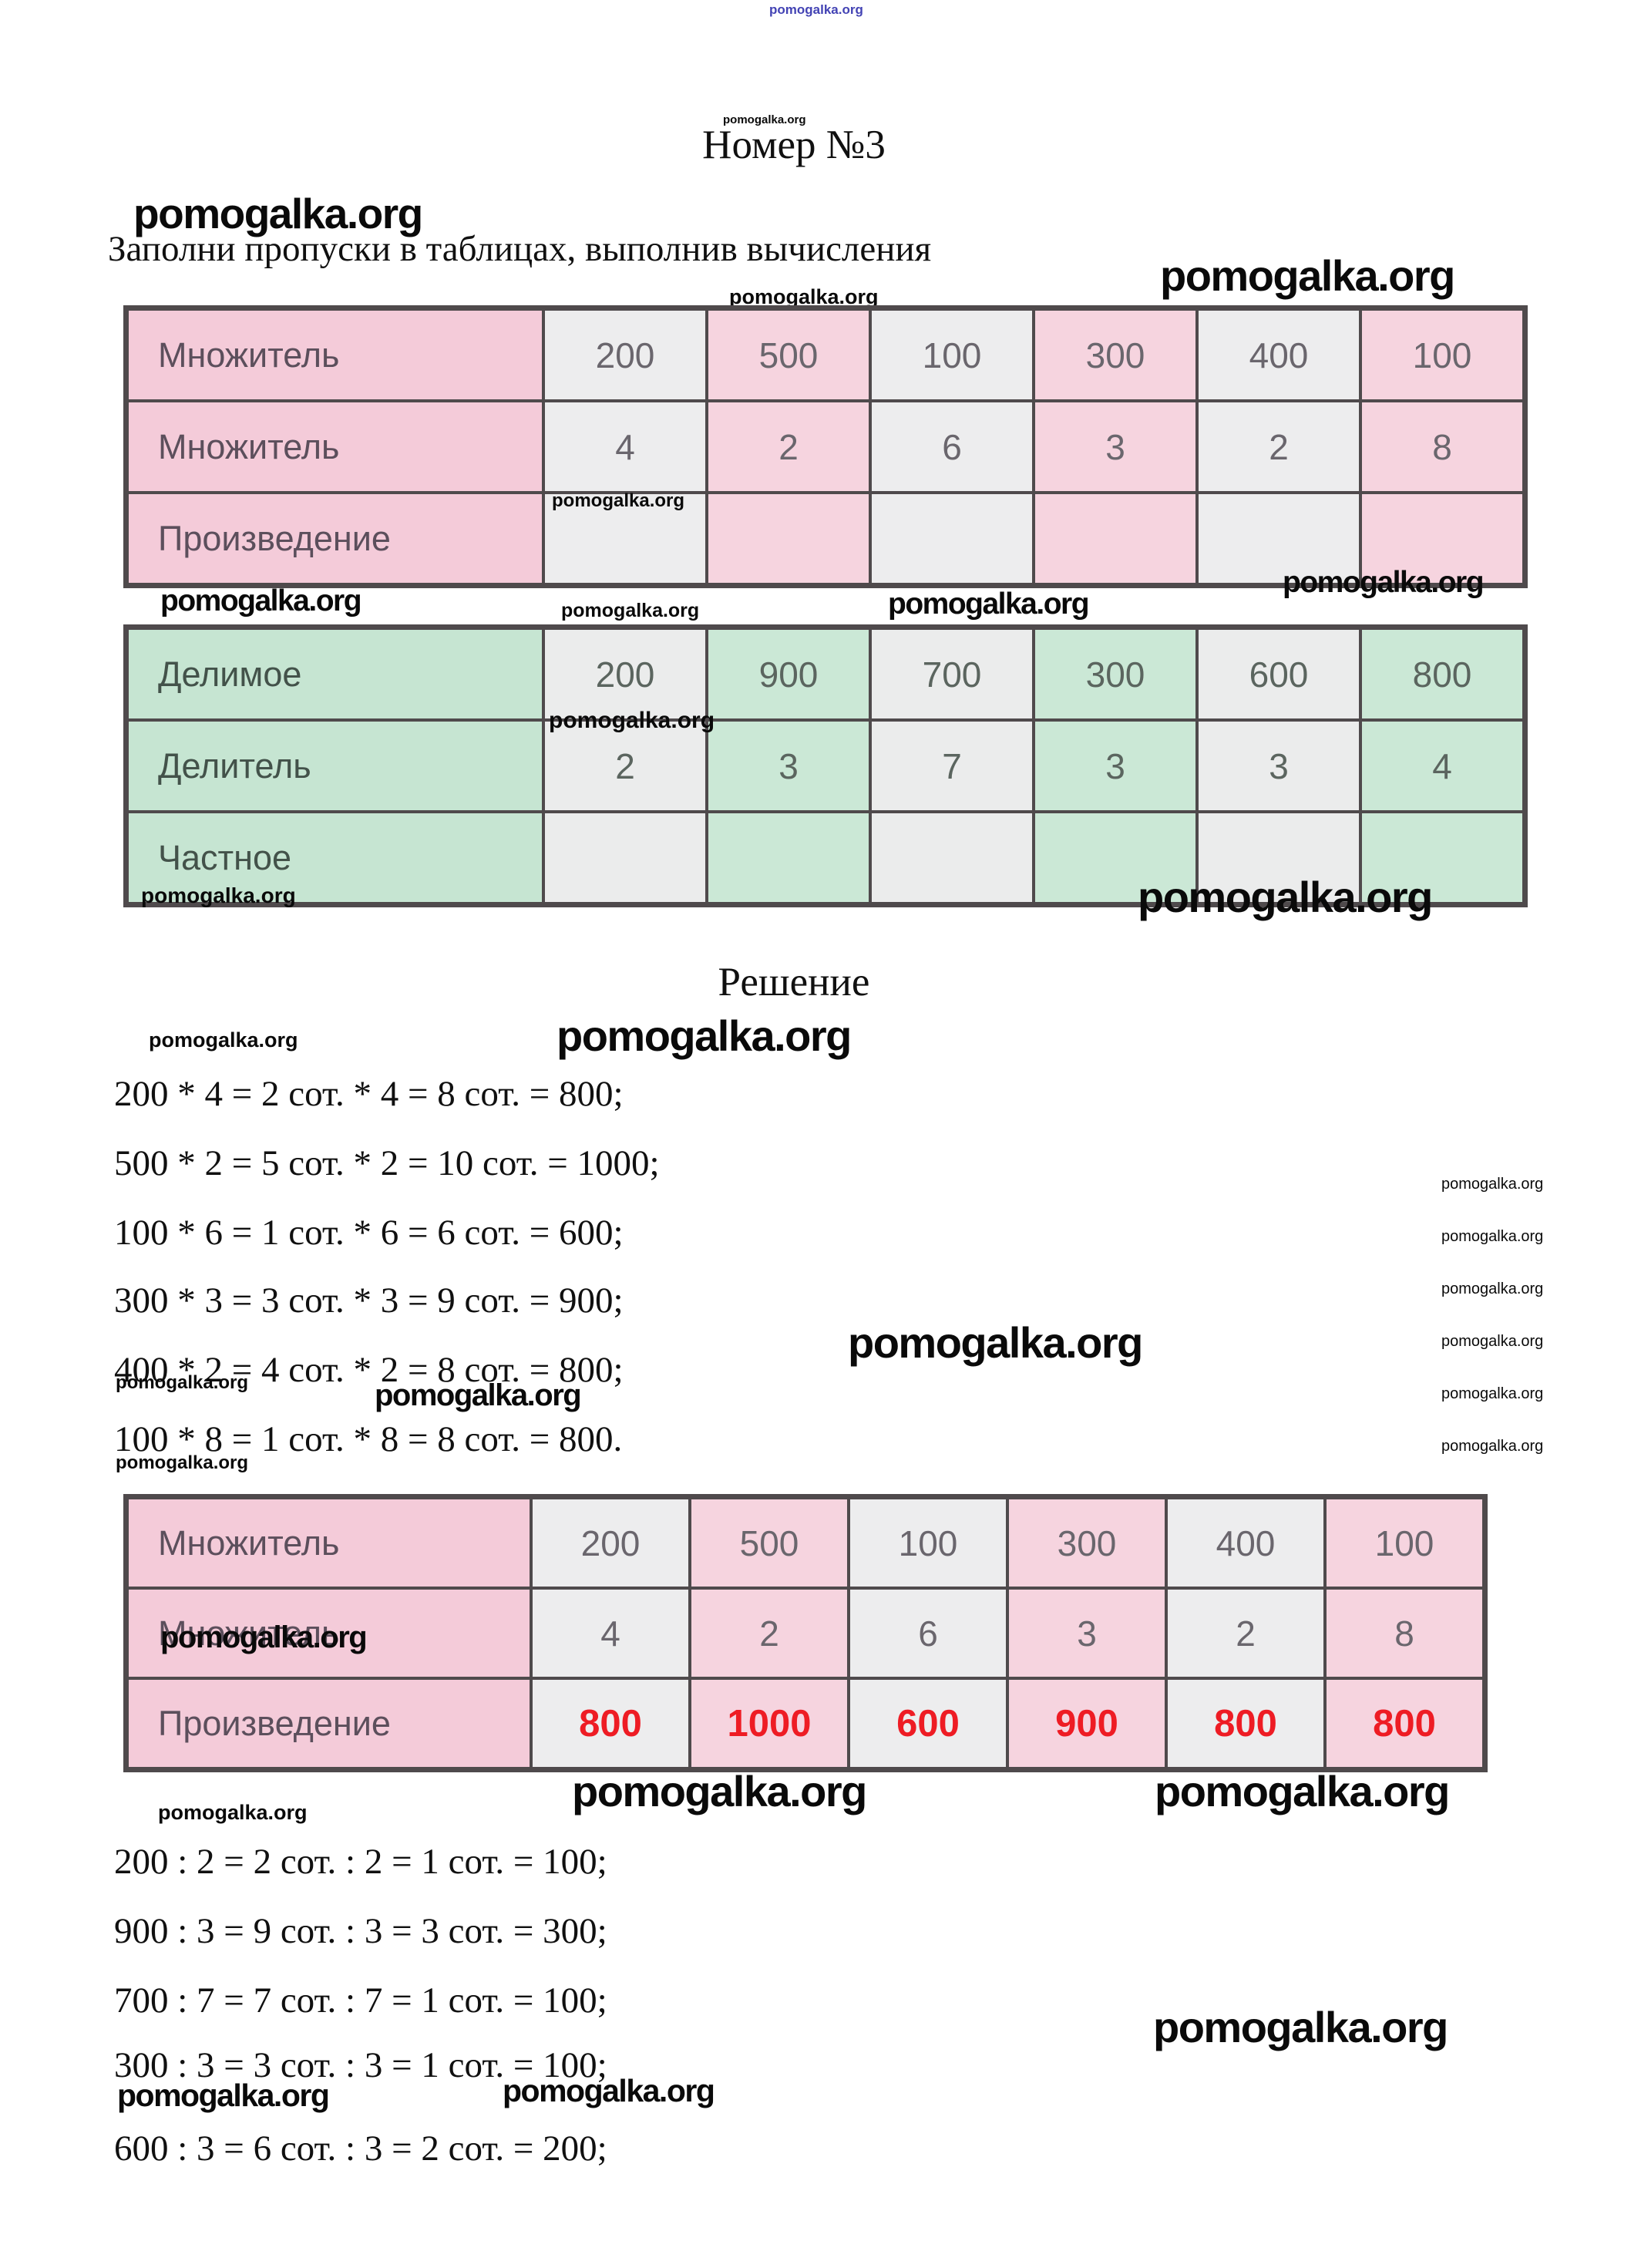 The width and height of the screenshot is (1641, 2268). I want to click on page-title: Номер №3, so click(794, 145).